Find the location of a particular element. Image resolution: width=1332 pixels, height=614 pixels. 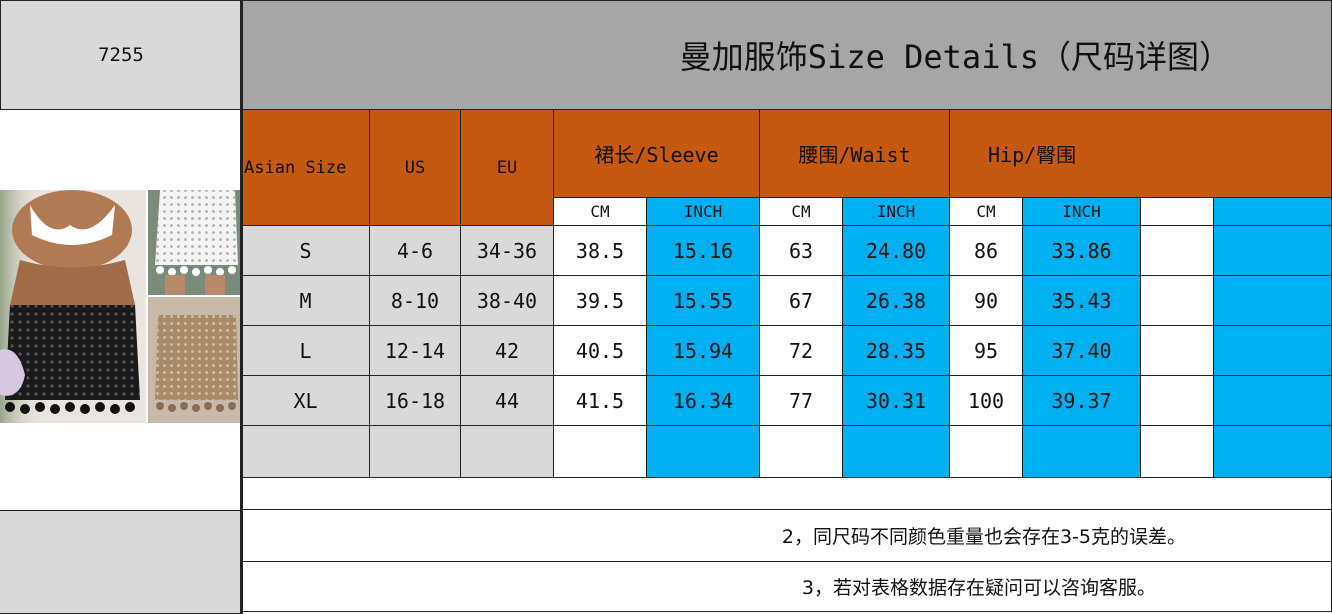

product-photo-panel is located at coordinates (121, 310).